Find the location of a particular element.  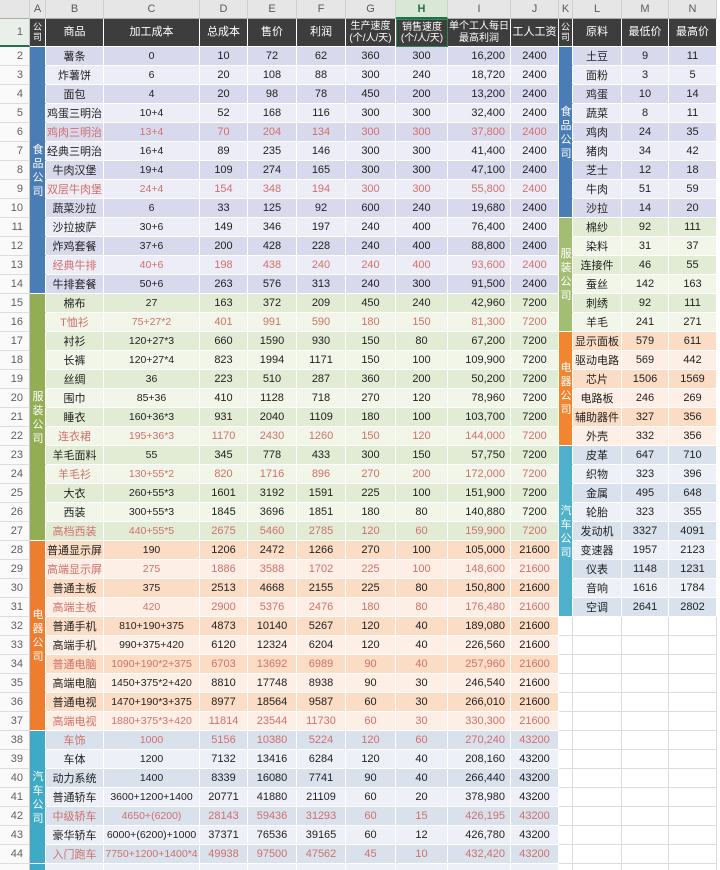

row-header-36: 36 is located at coordinates (15, 702).